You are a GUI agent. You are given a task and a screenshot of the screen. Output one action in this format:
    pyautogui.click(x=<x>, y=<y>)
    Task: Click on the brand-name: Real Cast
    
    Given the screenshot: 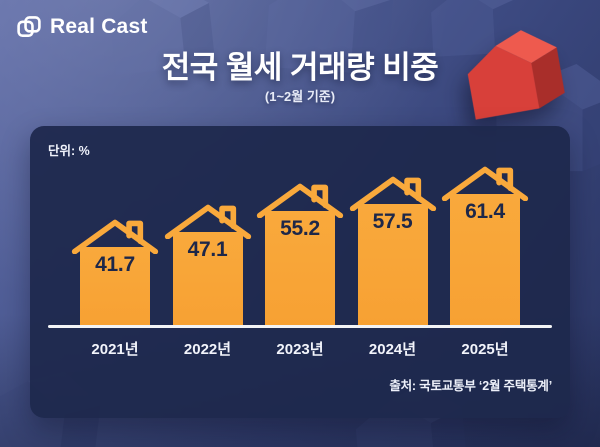 What is the action you would take?
    pyautogui.click(x=99, y=26)
    